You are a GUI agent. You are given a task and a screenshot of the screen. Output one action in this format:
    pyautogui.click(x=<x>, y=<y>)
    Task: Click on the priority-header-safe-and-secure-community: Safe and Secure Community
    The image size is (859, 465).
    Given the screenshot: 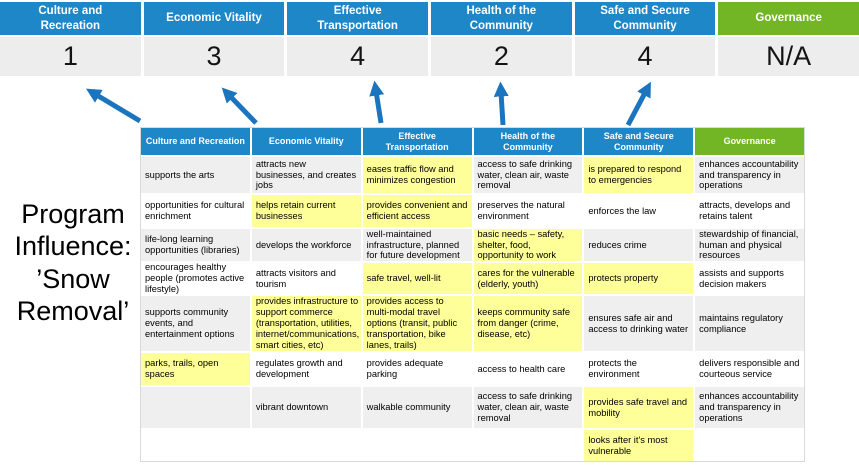 What is the action you would take?
    pyautogui.click(x=645, y=18)
    